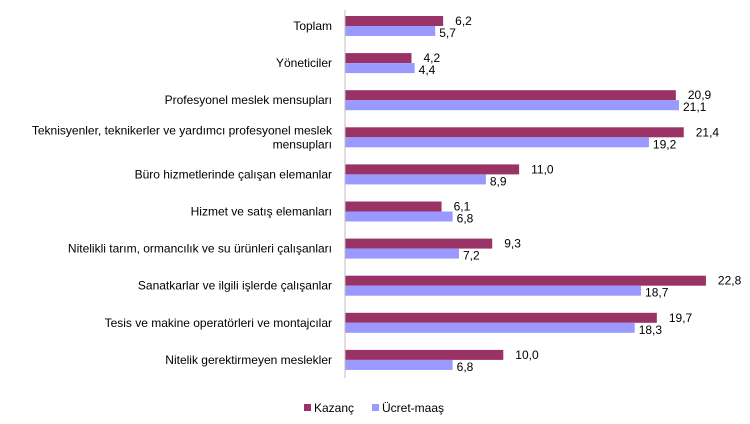 This screenshot has width=750, height=424. I want to click on data-label: 21,1, so click(695, 107).